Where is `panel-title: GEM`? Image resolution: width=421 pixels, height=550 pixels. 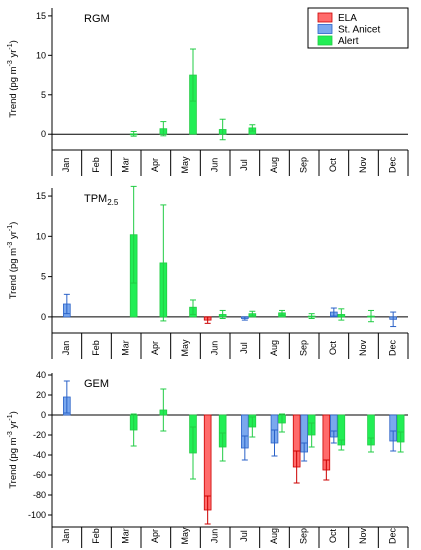 panel-title: GEM is located at coordinates (96, 384).